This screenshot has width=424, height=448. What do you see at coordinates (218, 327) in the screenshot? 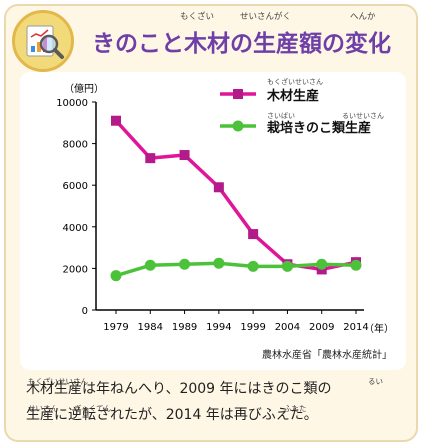
I see `x-tick-label: 1994` at bounding box center [218, 327].